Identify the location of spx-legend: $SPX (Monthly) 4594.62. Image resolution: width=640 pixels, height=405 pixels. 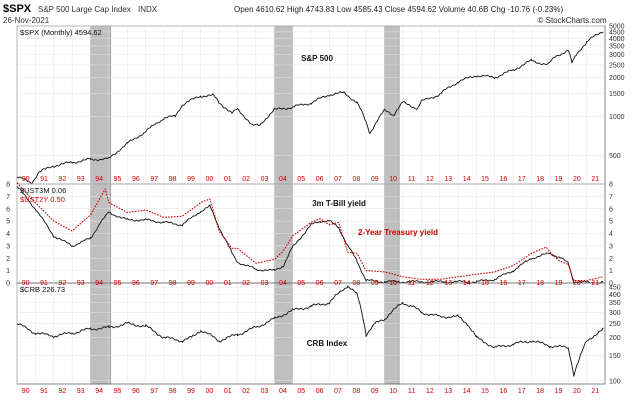
(61, 32).